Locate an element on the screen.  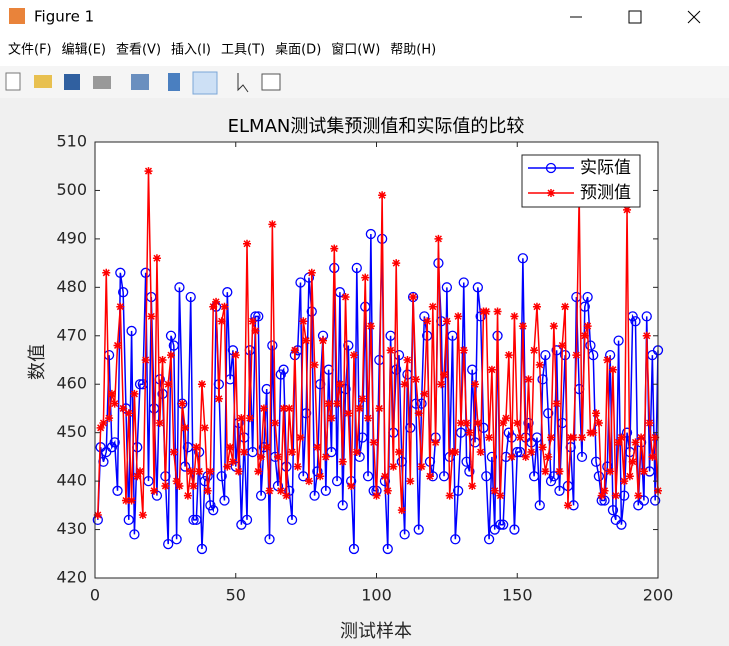
menu-item: 帮助(H) is located at coordinates (413, 50).